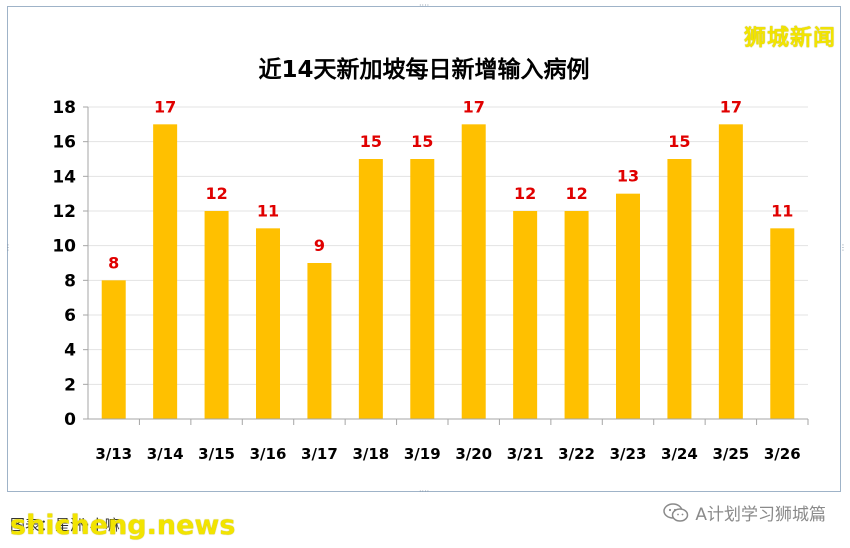 The image size is (850, 548). I want to click on chart-title: 近14天新加坡每日新增输入病例, so click(423, 69).